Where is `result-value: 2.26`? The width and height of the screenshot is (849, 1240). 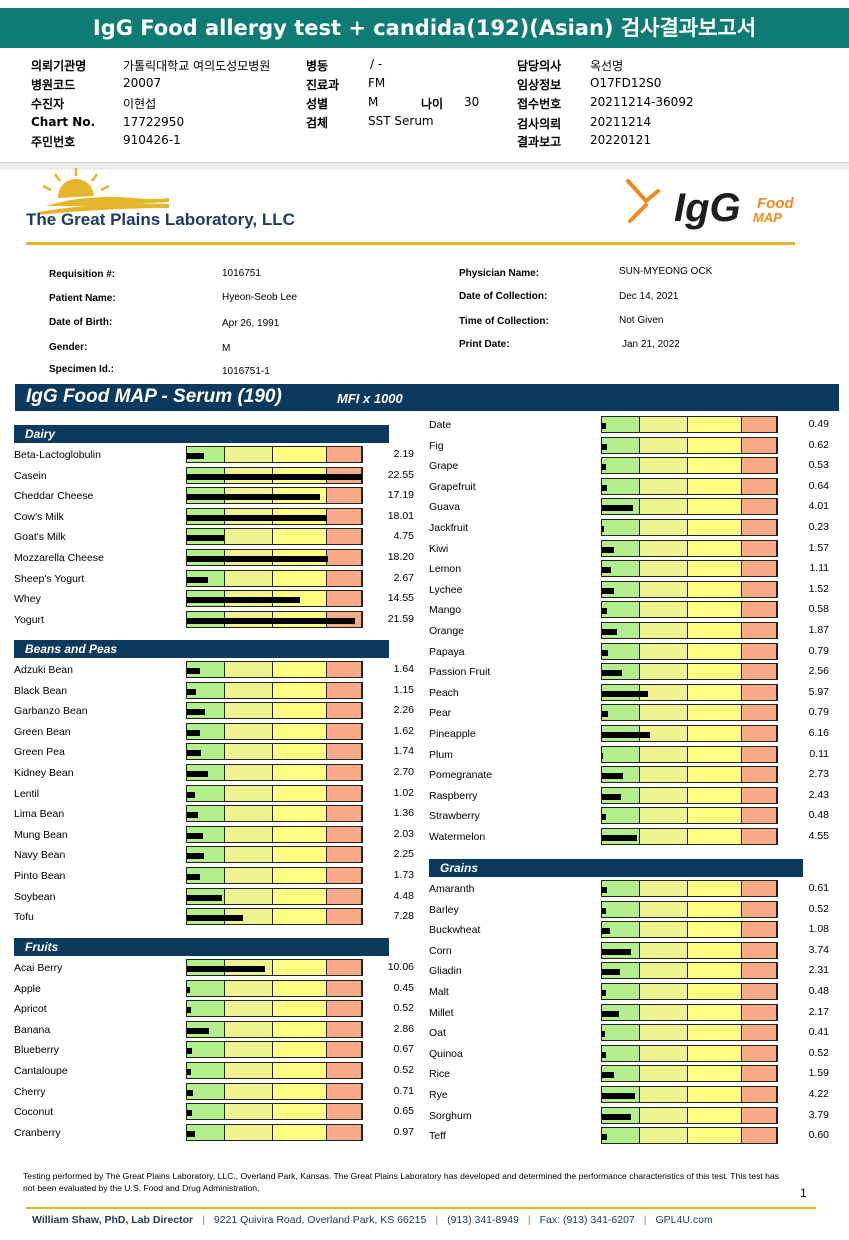
result-value: 2.26 is located at coordinates (403, 710).